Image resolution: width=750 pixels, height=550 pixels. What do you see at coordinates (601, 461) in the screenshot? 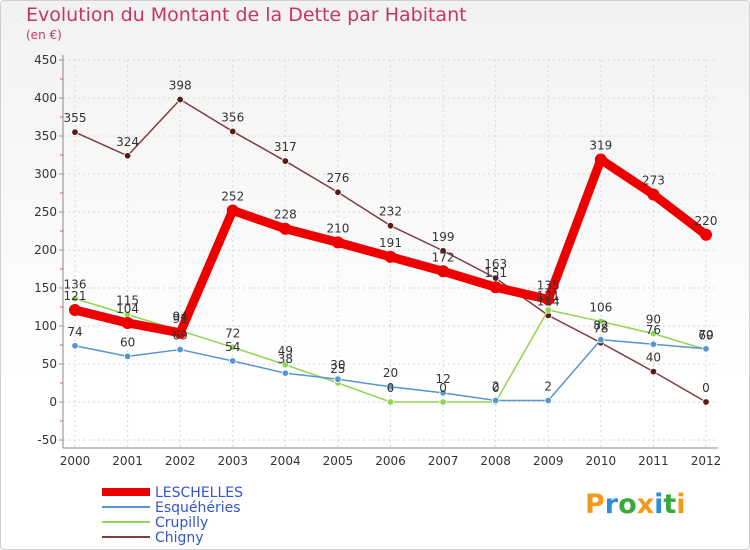
I see `x-tick-label: 2010` at bounding box center [601, 461].